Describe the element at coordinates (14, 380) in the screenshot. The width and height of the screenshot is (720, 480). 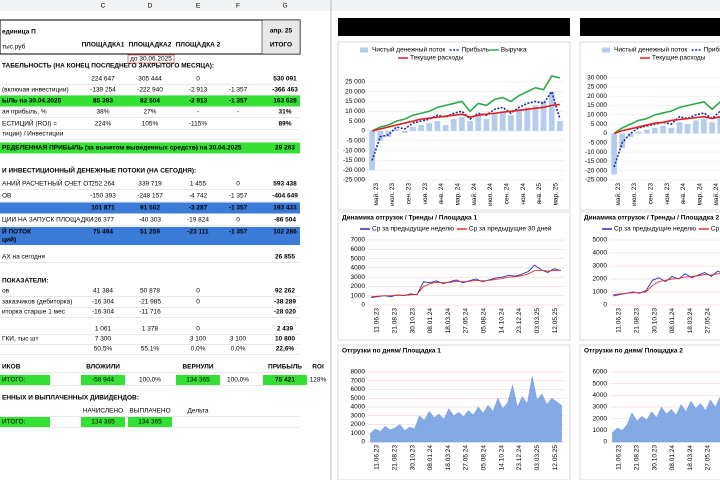
I see `row-label: ИТОГО:` at that location.